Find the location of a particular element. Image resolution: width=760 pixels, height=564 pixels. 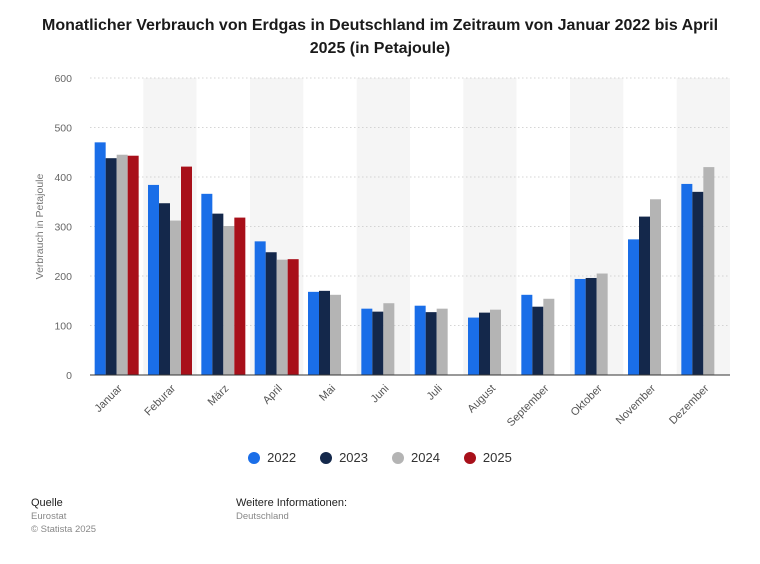

x-tick-label: September is located at coordinates (528, 405).